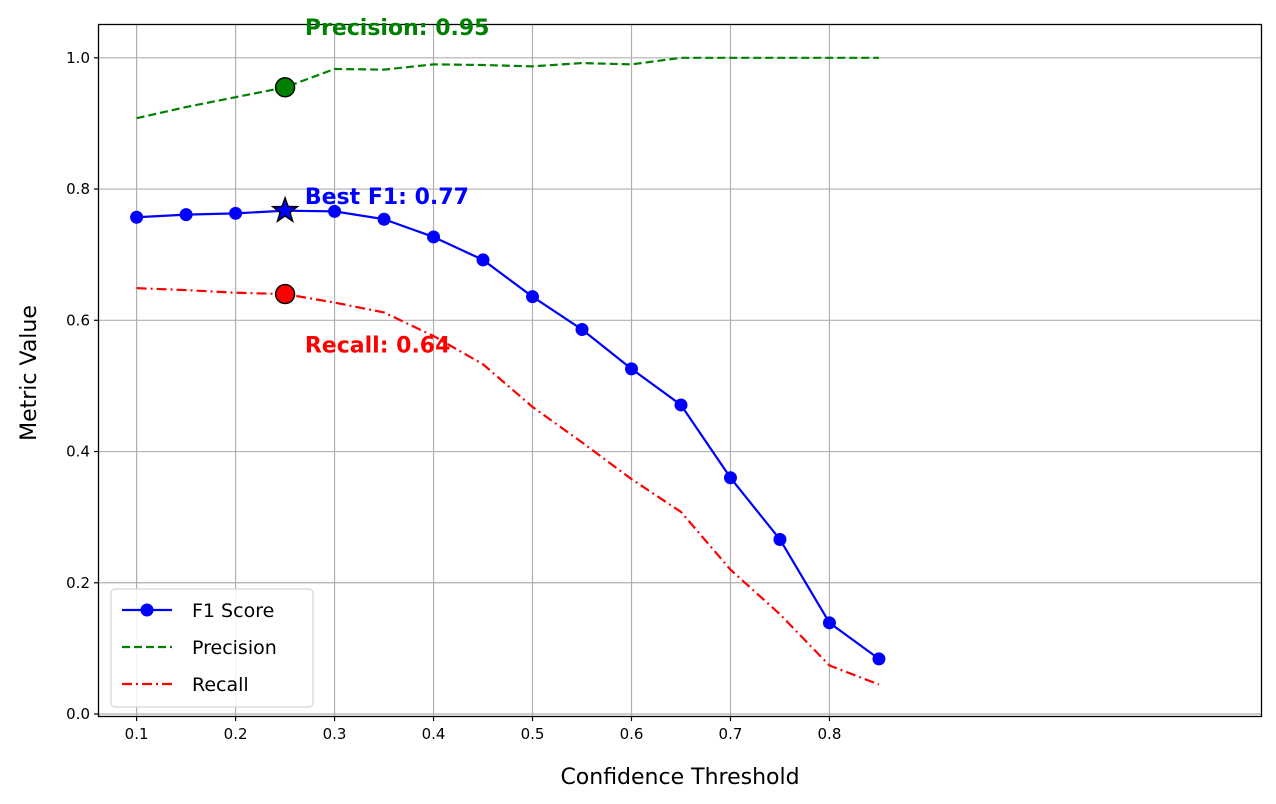  Describe the element at coordinates (285, 209) in the screenshot. I see `best-f1-star` at that location.